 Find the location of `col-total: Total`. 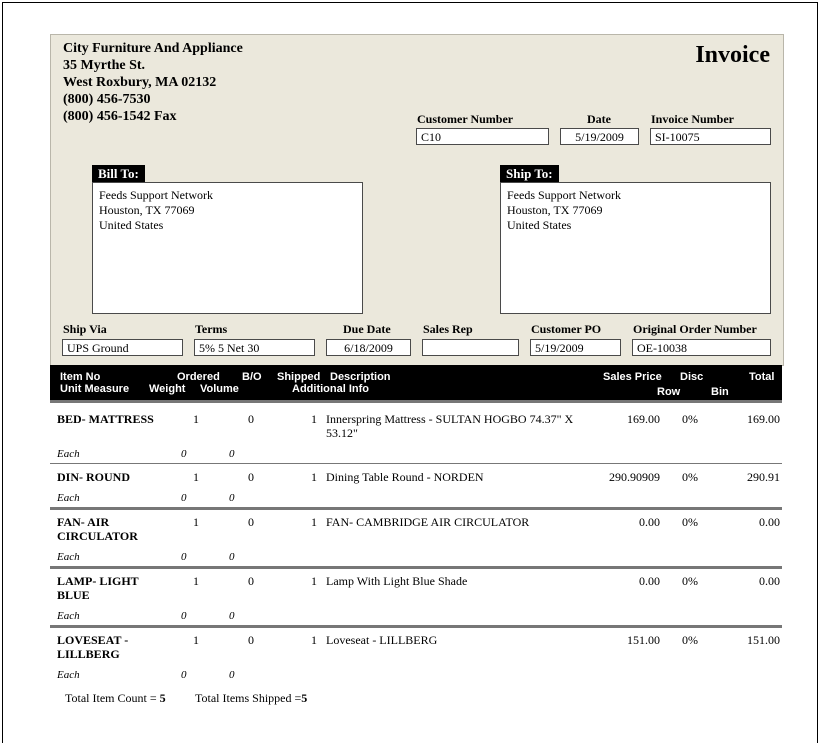

col-total: Total is located at coordinates (762, 377).